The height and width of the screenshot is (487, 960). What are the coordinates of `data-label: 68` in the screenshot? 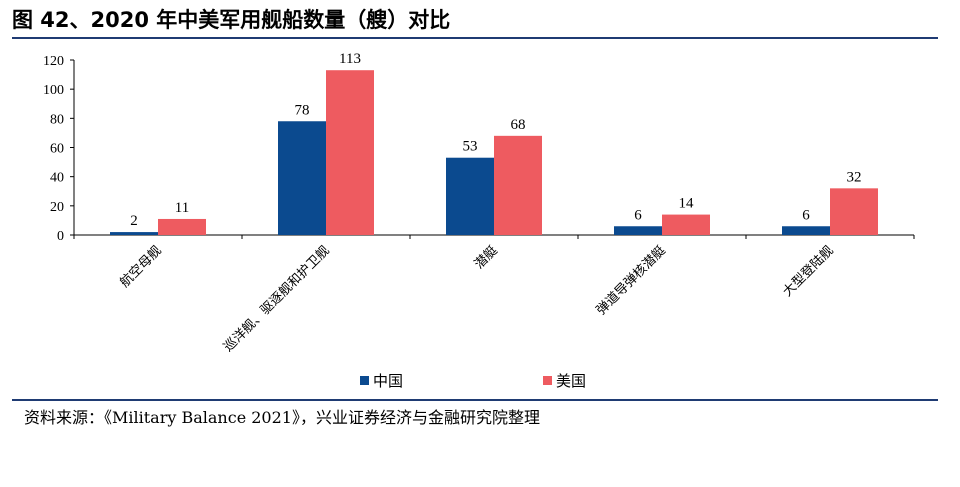 It's located at (518, 125).